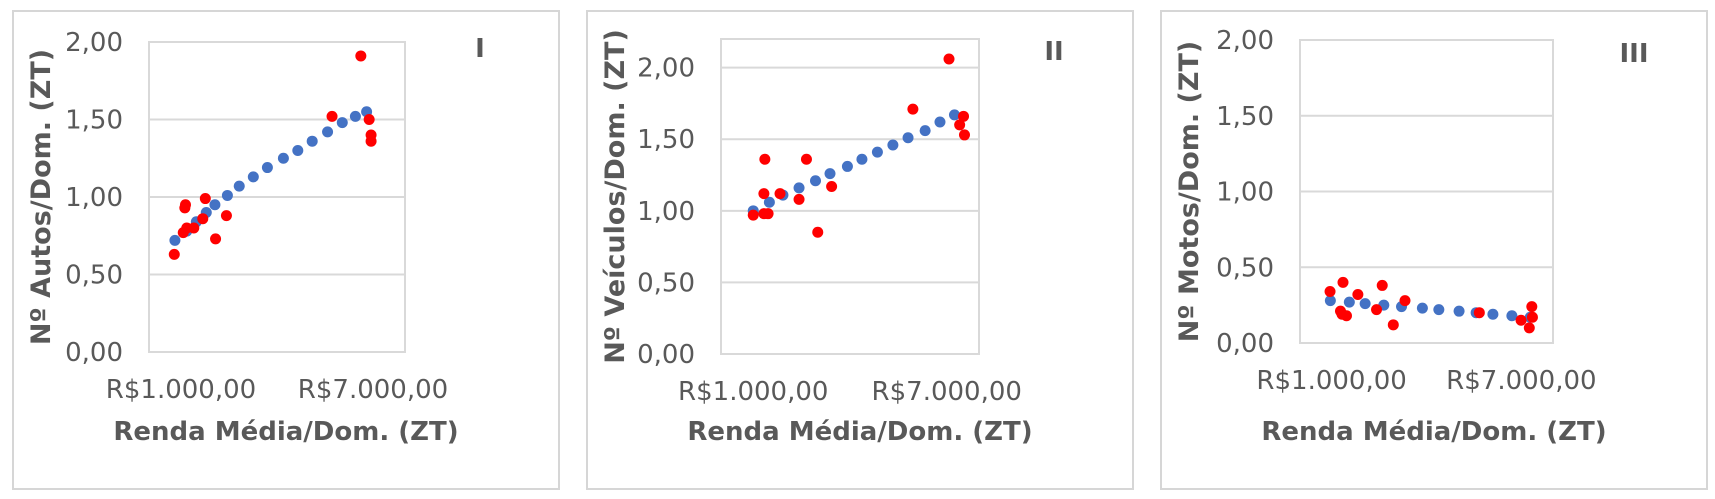 The image size is (1715, 499). What do you see at coordinates (753, 392) in the screenshot?
I see `x-tick-label-ii-0: R$1.000,00` at bounding box center [753, 392].